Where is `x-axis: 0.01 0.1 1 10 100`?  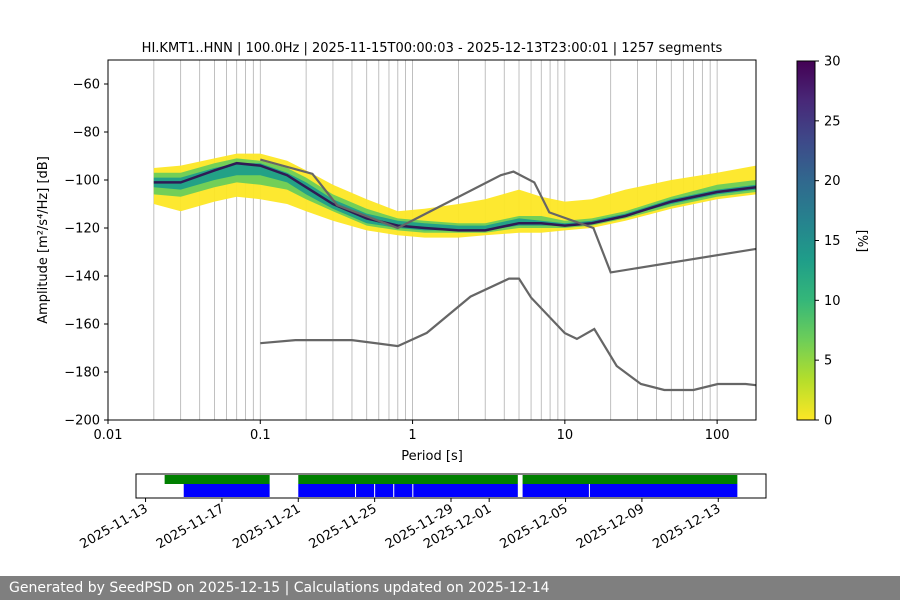
x-axis: 0.01 0.1 1 10 100 is located at coordinates (412, 431).